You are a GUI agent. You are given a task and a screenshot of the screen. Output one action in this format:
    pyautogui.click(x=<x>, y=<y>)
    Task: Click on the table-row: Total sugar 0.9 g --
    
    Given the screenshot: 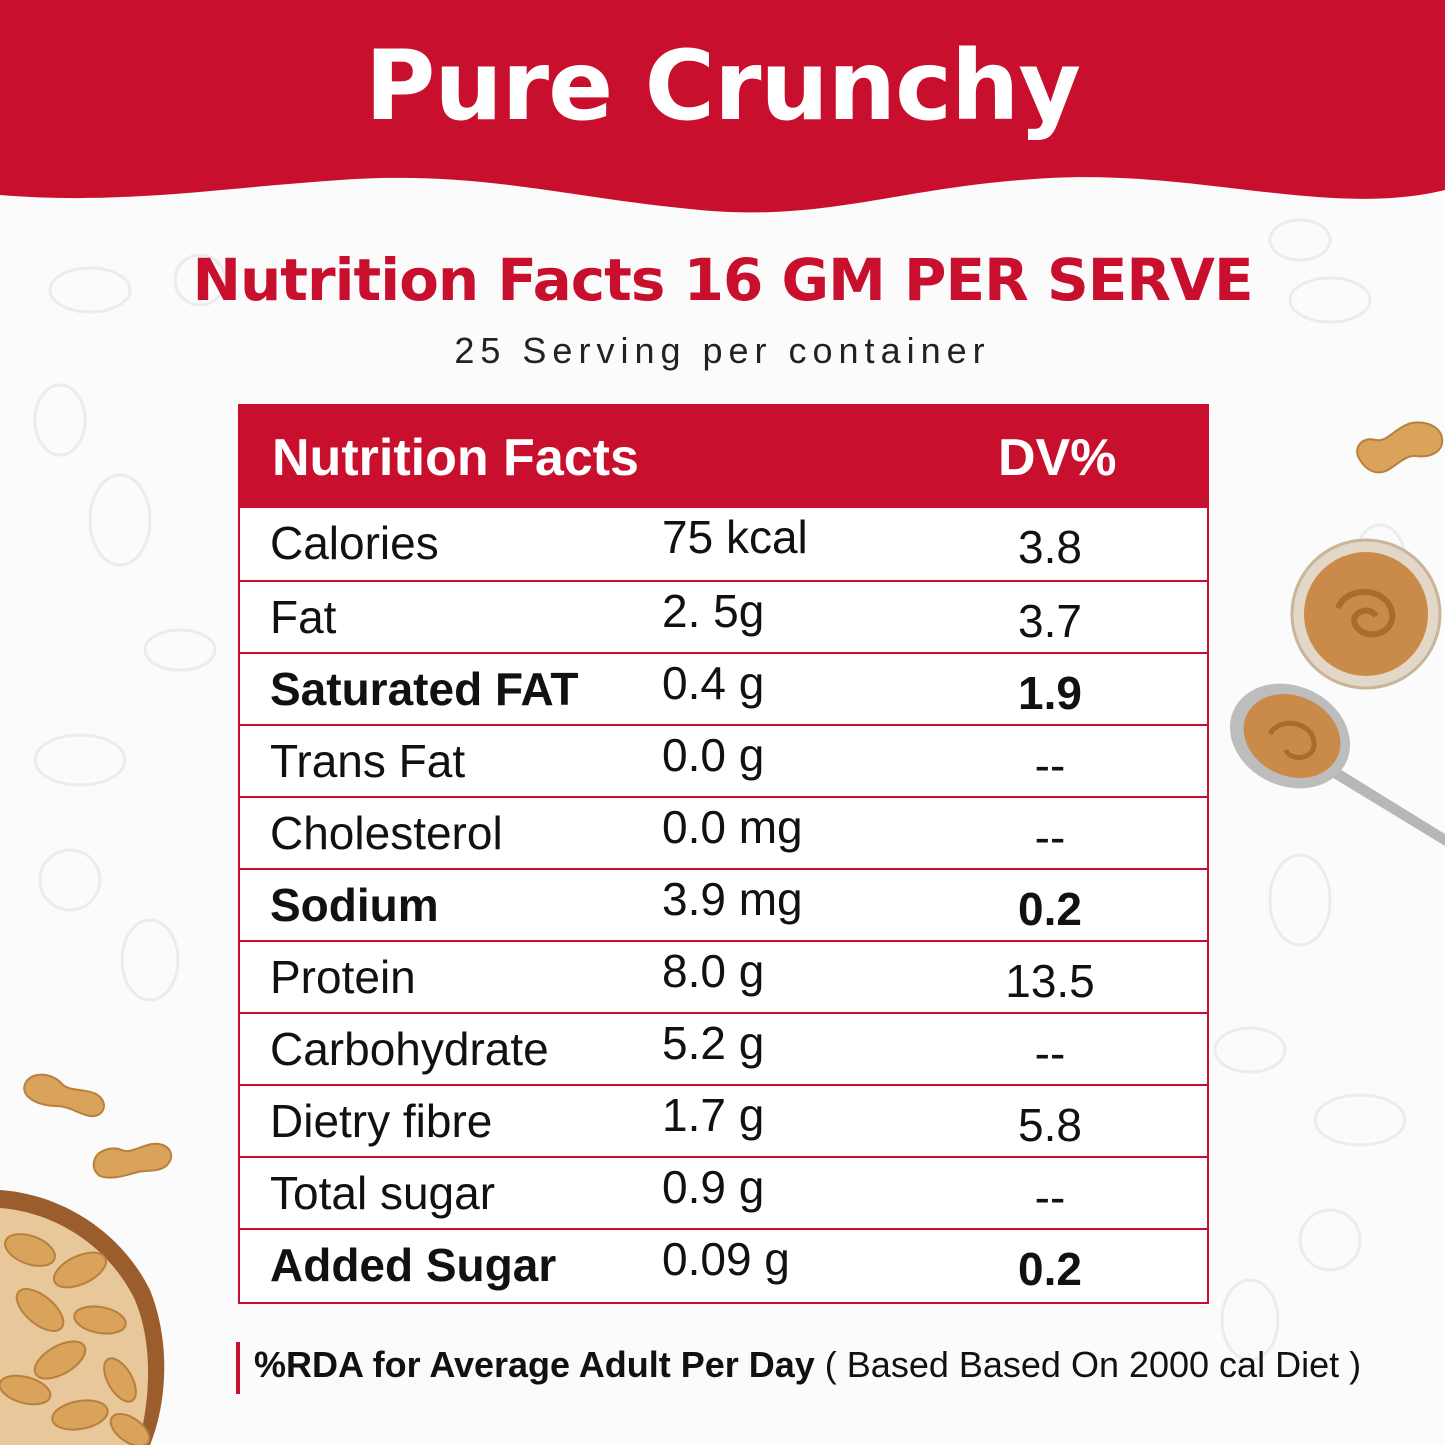 What is the action you would take?
    pyautogui.click(x=723, y=1192)
    